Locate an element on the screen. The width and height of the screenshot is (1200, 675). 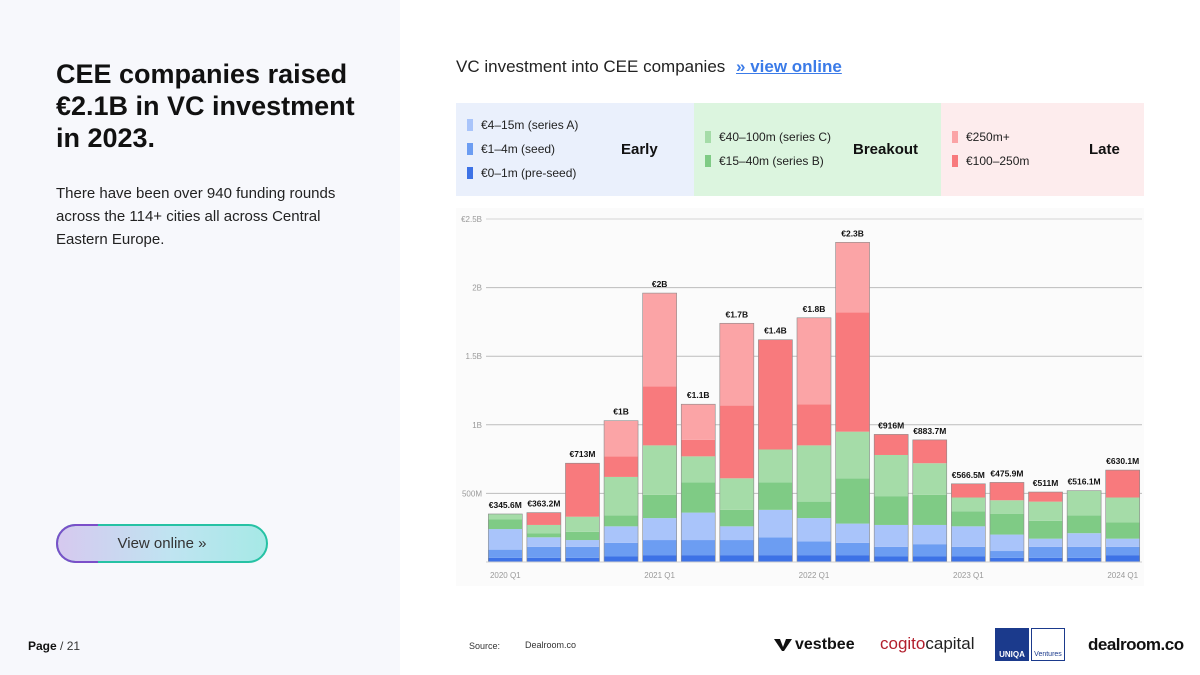
legend-item-label: €1–4m (seed) is located at coordinates (518, 149).